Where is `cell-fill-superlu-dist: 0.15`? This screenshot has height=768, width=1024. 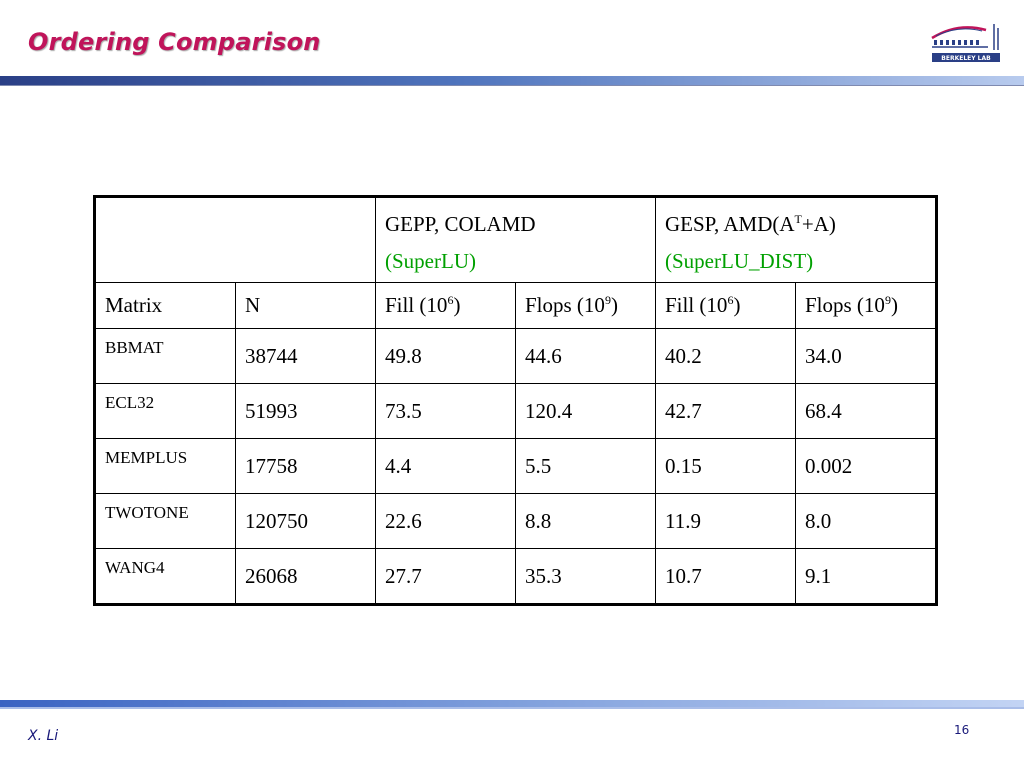 cell-fill-superlu-dist: 0.15 is located at coordinates (725, 466).